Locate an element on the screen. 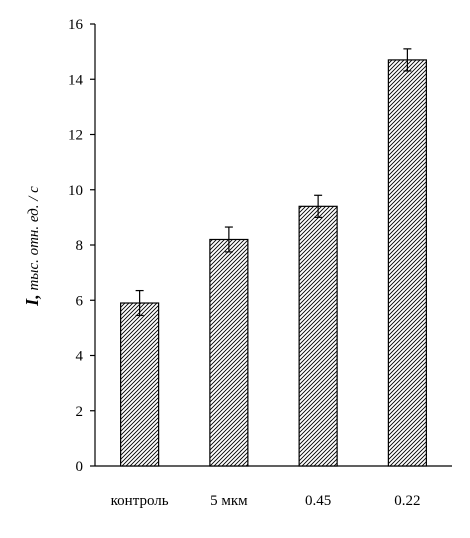  x-tick-label: 5 мкм is located at coordinates (229, 501).